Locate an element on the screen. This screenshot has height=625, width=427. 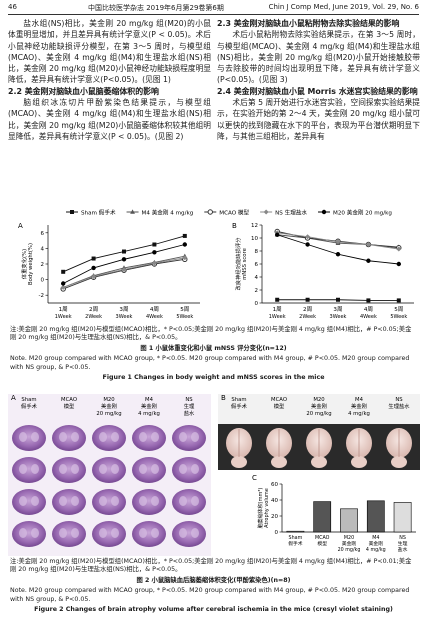
legend-label: MCAO 模型 is located at coordinates (234, 213).